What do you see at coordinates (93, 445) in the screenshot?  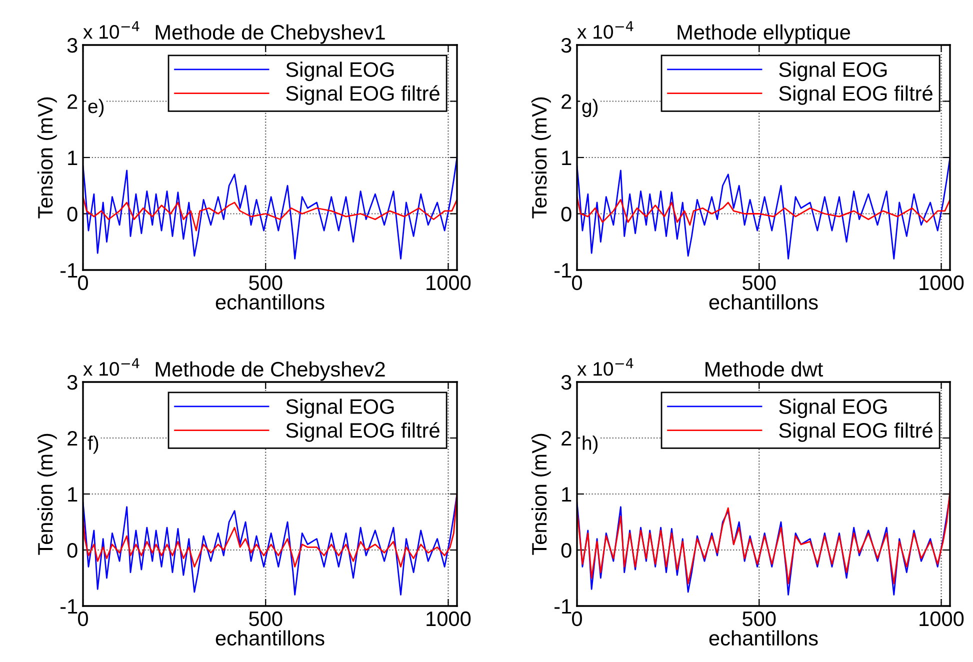 I see `annotation: f)` at bounding box center [93, 445].